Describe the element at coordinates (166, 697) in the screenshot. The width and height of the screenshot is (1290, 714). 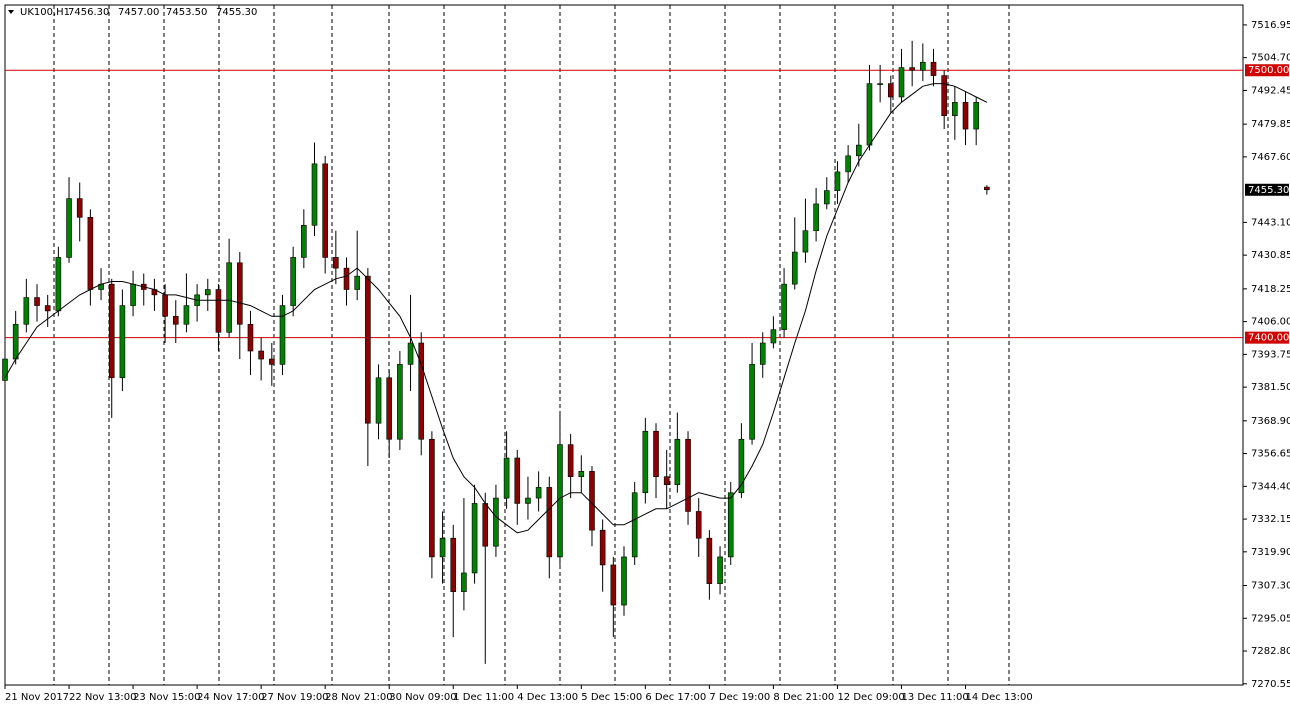
I see `x-tick-label: 23 Nov 15:00` at that location.